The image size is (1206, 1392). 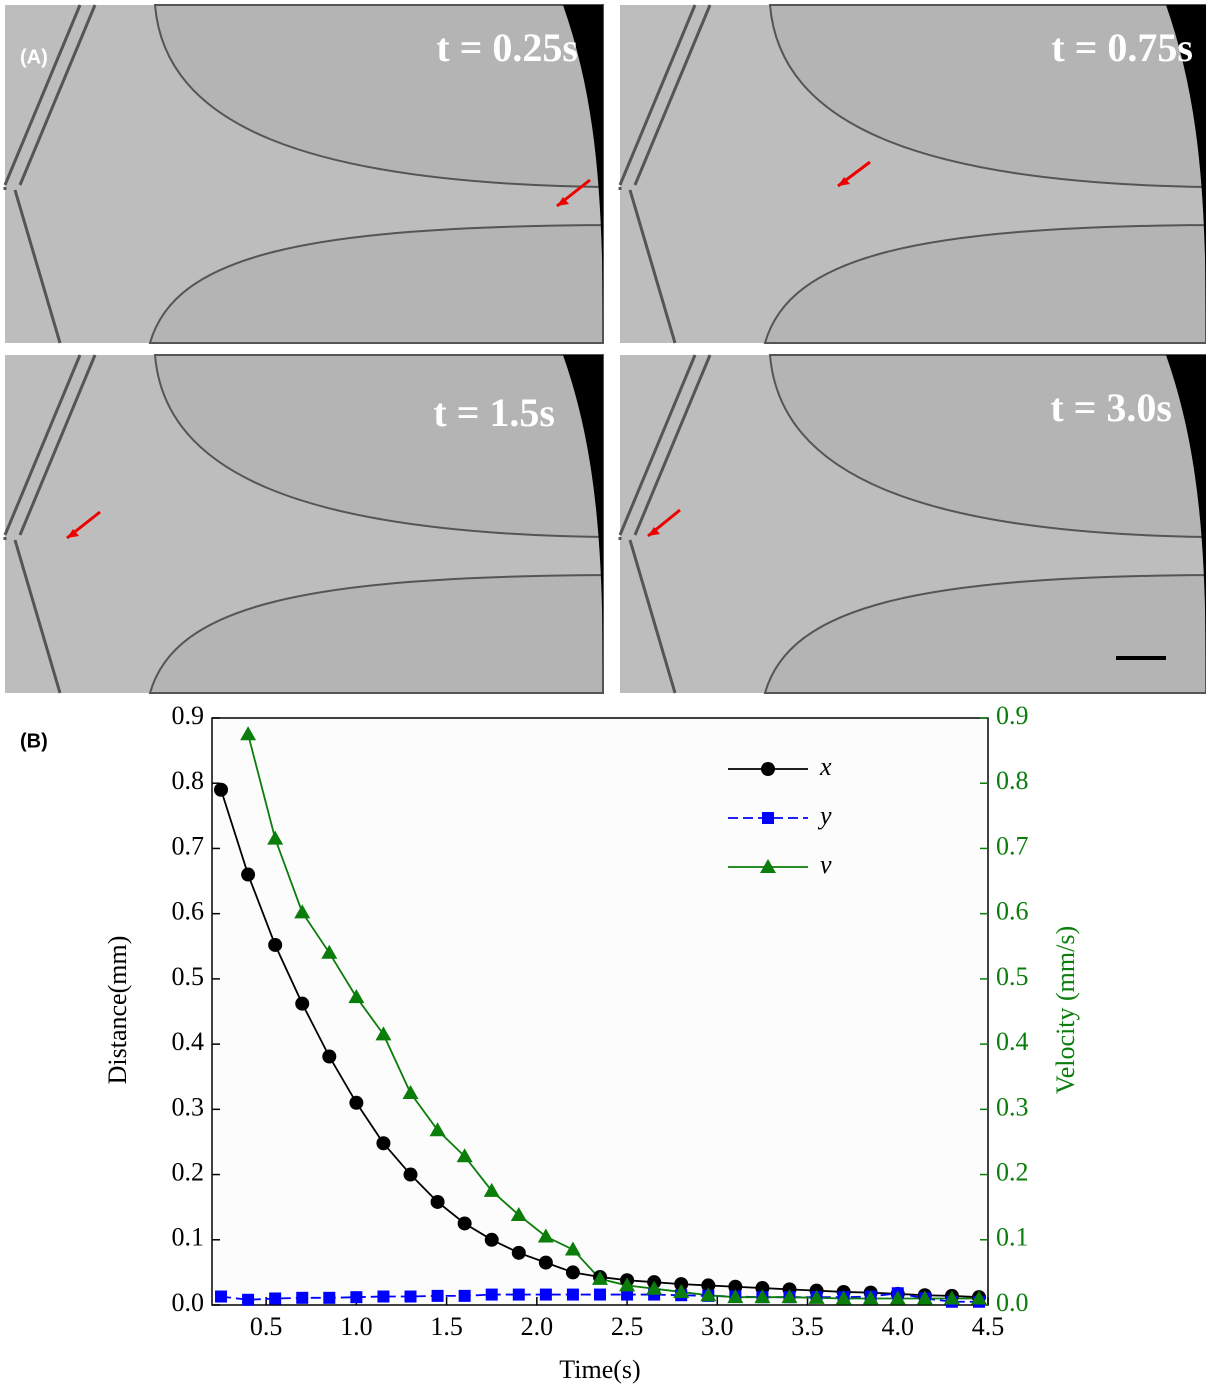 What do you see at coordinates (1012, 911) in the screenshot?
I see `y2-tick-label: 0.6` at bounding box center [1012, 911].